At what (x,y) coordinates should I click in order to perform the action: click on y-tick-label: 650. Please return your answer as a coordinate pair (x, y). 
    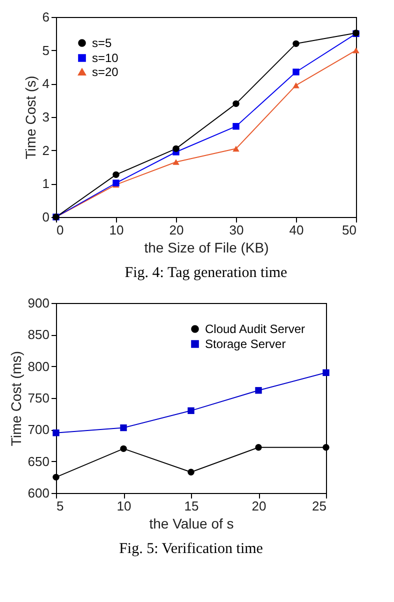
    Looking at the image, I should click on (39, 461).